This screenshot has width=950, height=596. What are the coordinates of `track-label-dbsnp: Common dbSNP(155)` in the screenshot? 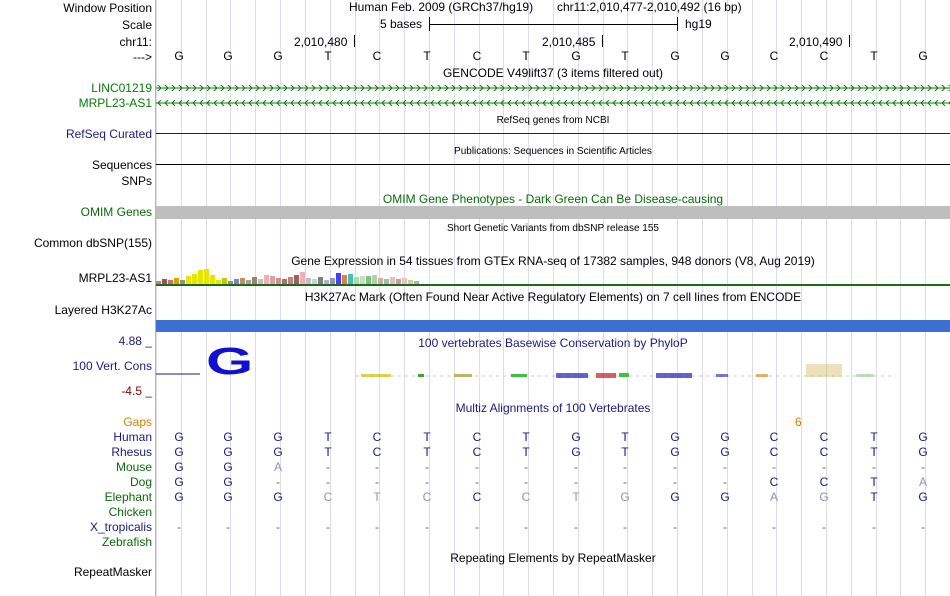 It's located at (92, 243).